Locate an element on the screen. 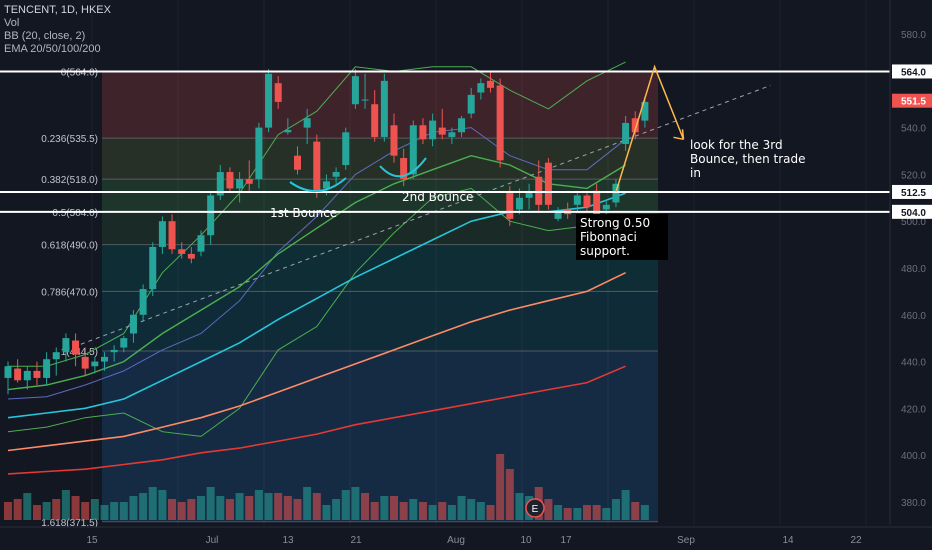  x-tick-label: Sep is located at coordinates (686, 540).